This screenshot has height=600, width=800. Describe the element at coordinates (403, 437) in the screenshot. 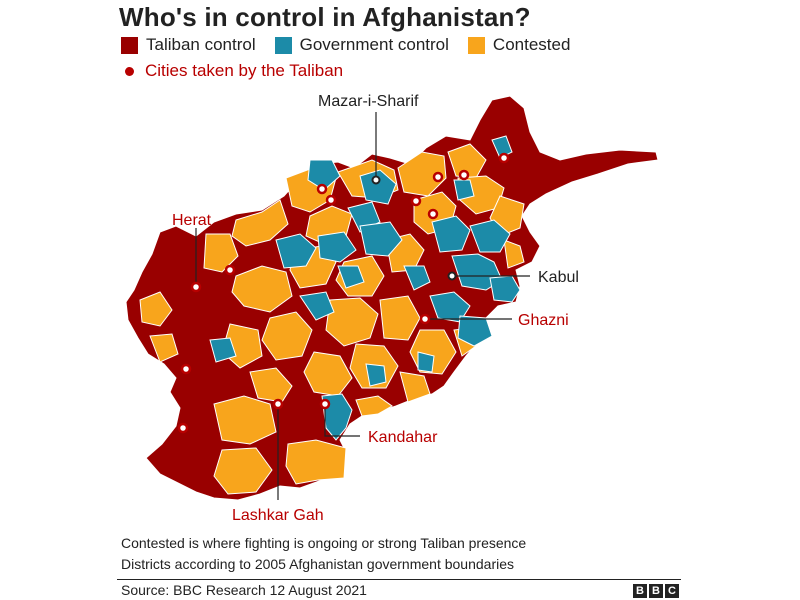

I see `label-kandahar: Kandahar` at that location.